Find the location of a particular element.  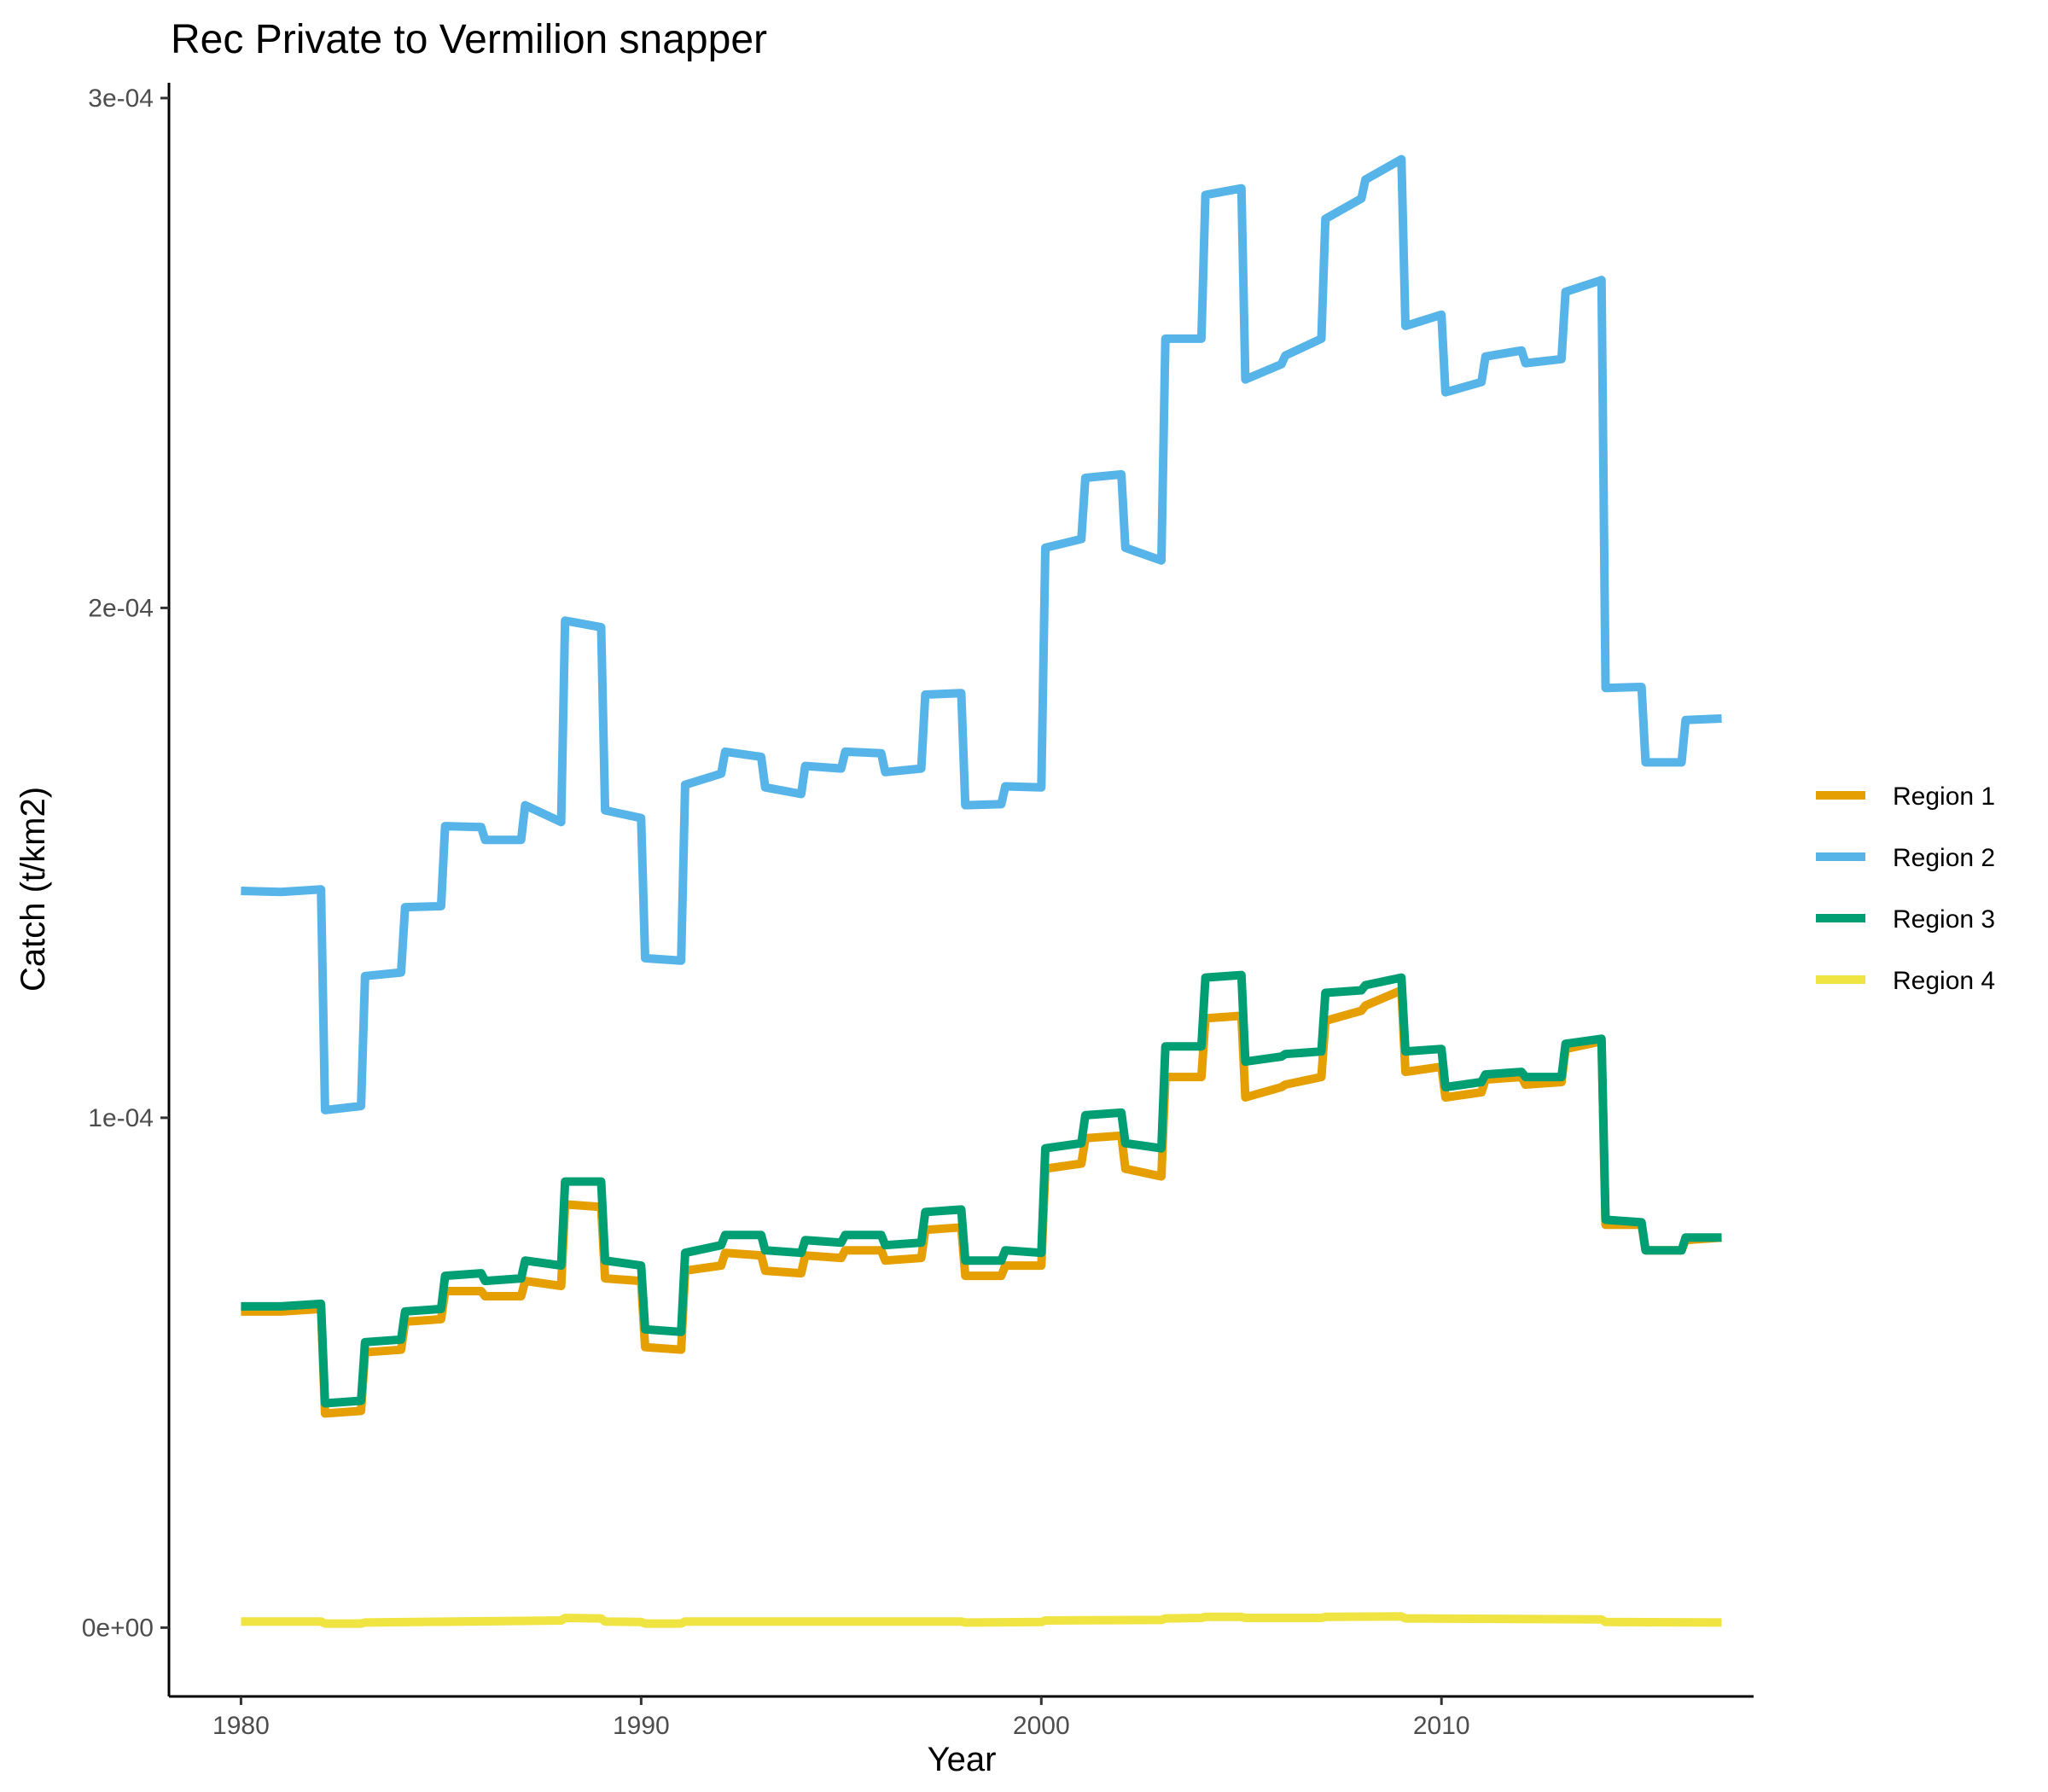

legend-item-region-2: Region 2 is located at coordinates (1906, 858).